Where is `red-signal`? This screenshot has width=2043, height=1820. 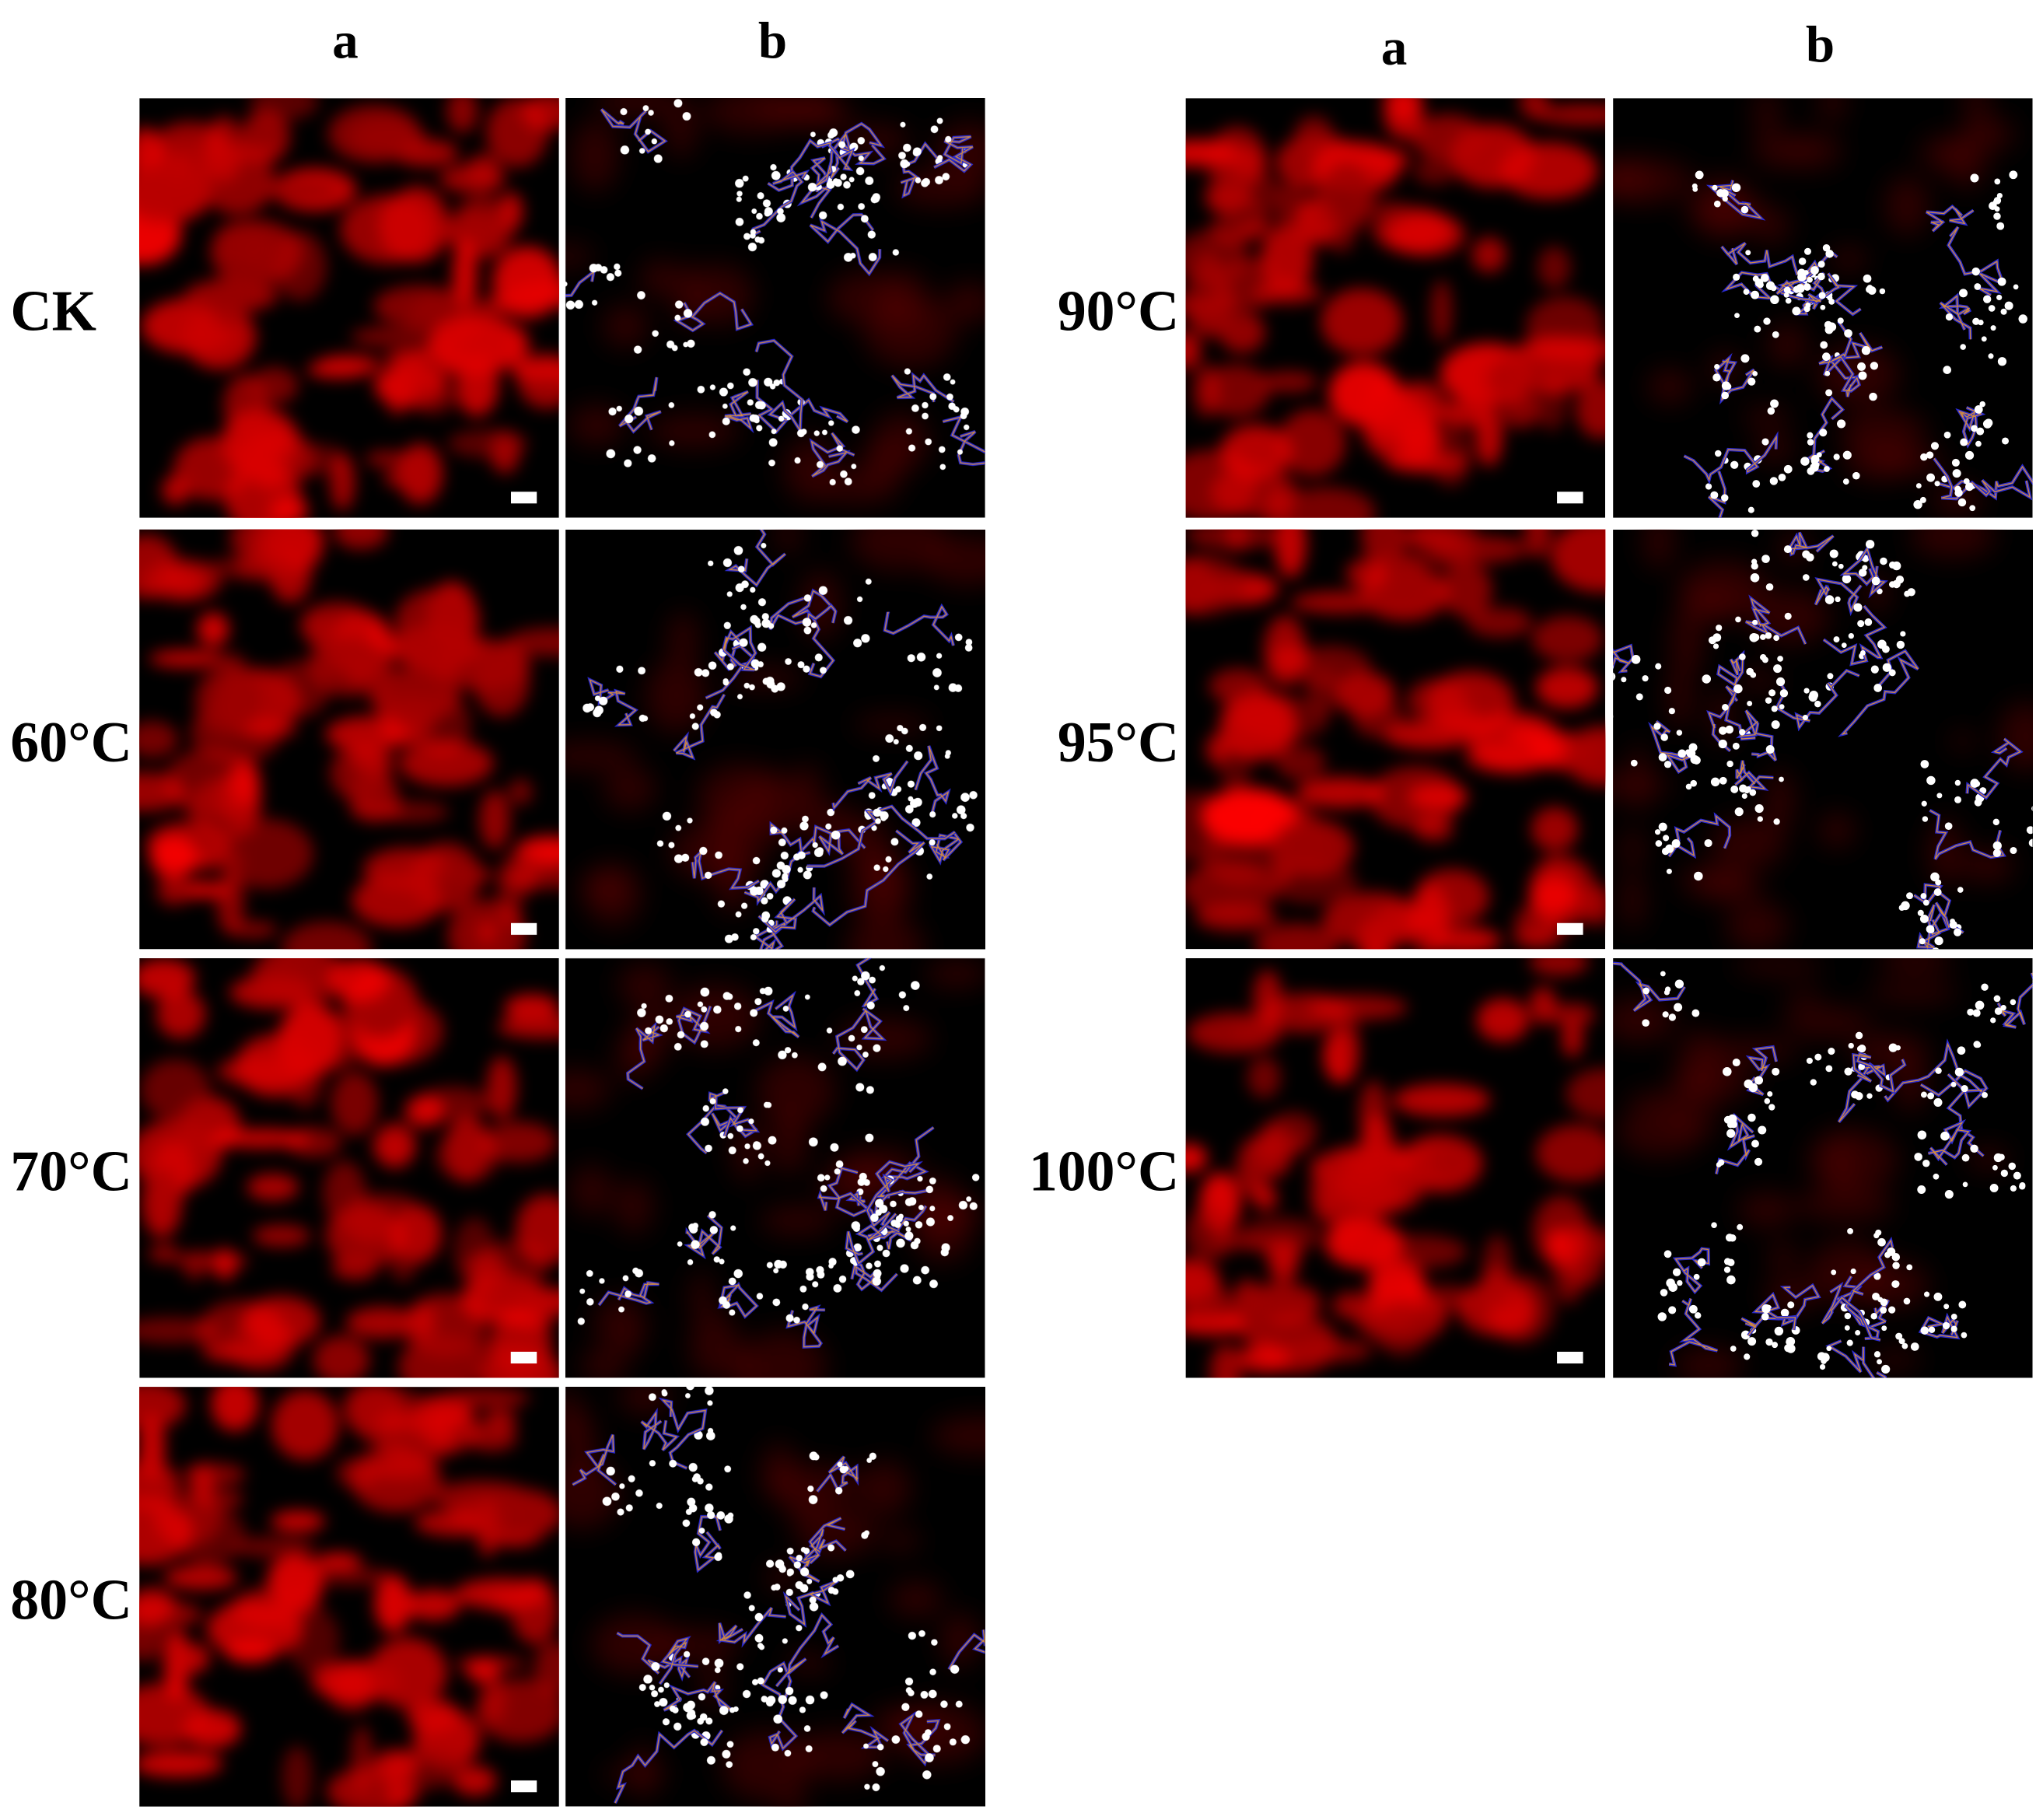
red-signal is located at coordinates (1395, 739).